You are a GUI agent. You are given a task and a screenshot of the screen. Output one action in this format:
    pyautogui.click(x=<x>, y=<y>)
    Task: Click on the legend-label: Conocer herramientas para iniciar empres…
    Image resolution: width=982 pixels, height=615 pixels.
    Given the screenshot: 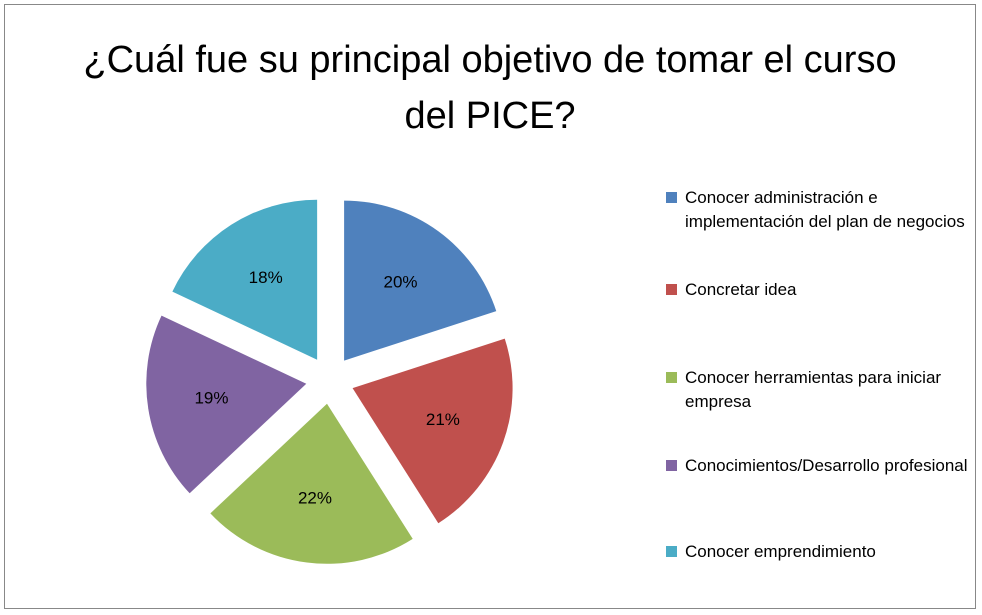 What is the action you would take?
    pyautogui.click(x=813, y=389)
    